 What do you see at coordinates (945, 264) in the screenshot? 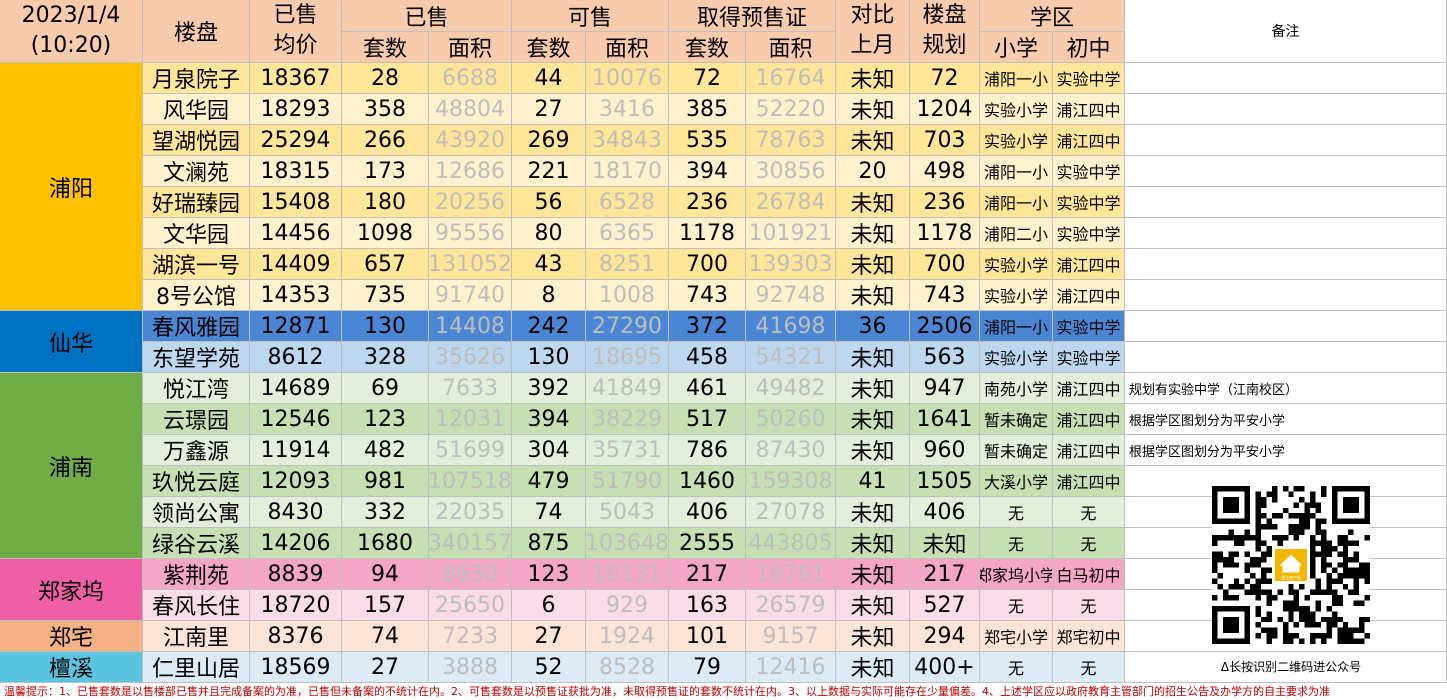
I see `planned-units: 700` at bounding box center [945, 264].